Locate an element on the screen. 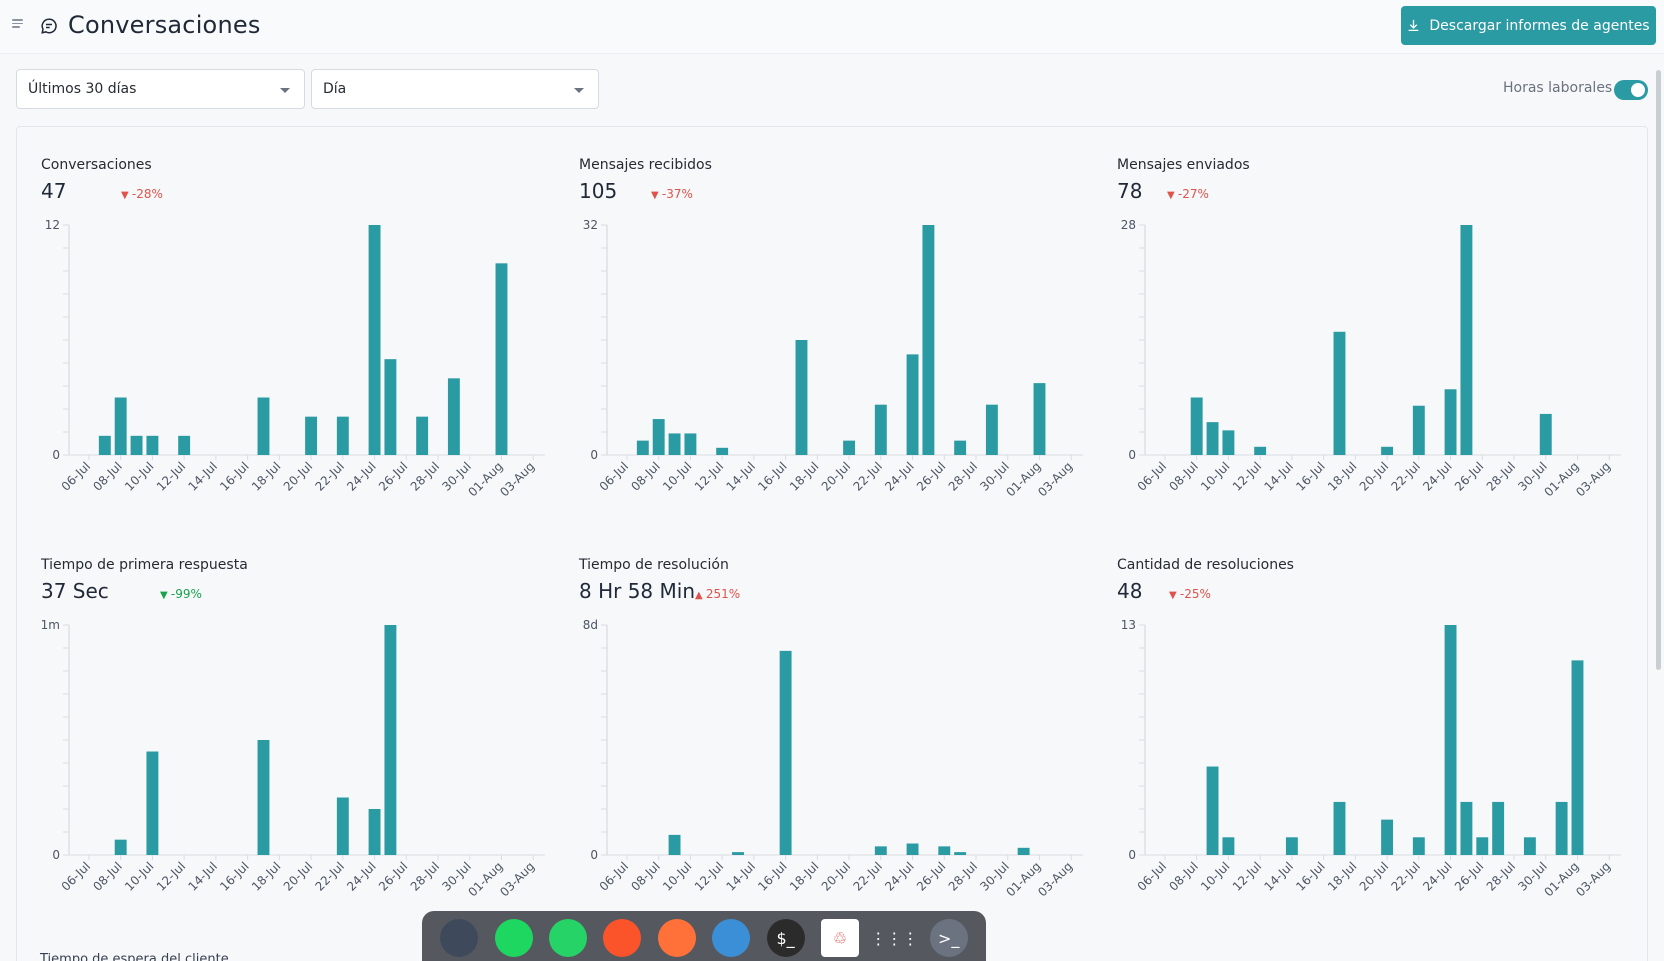 This screenshot has width=1664, height=961. y-tick-label: 13 is located at coordinates (1128, 625).